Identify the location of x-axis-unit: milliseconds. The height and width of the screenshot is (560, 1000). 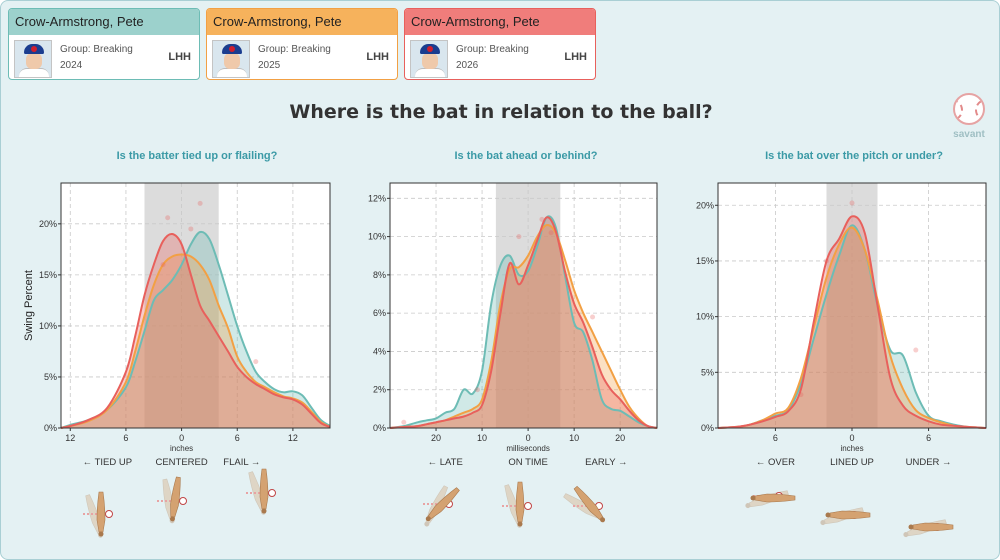
(528, 448).